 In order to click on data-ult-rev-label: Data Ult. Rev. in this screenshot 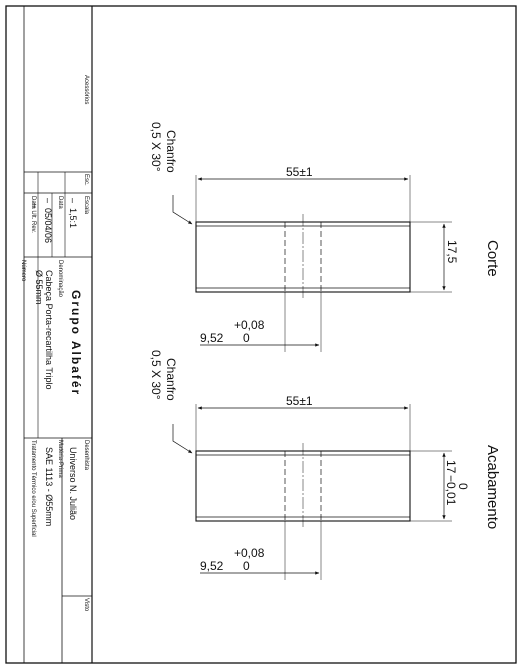, I will do `click(33, 214)`.